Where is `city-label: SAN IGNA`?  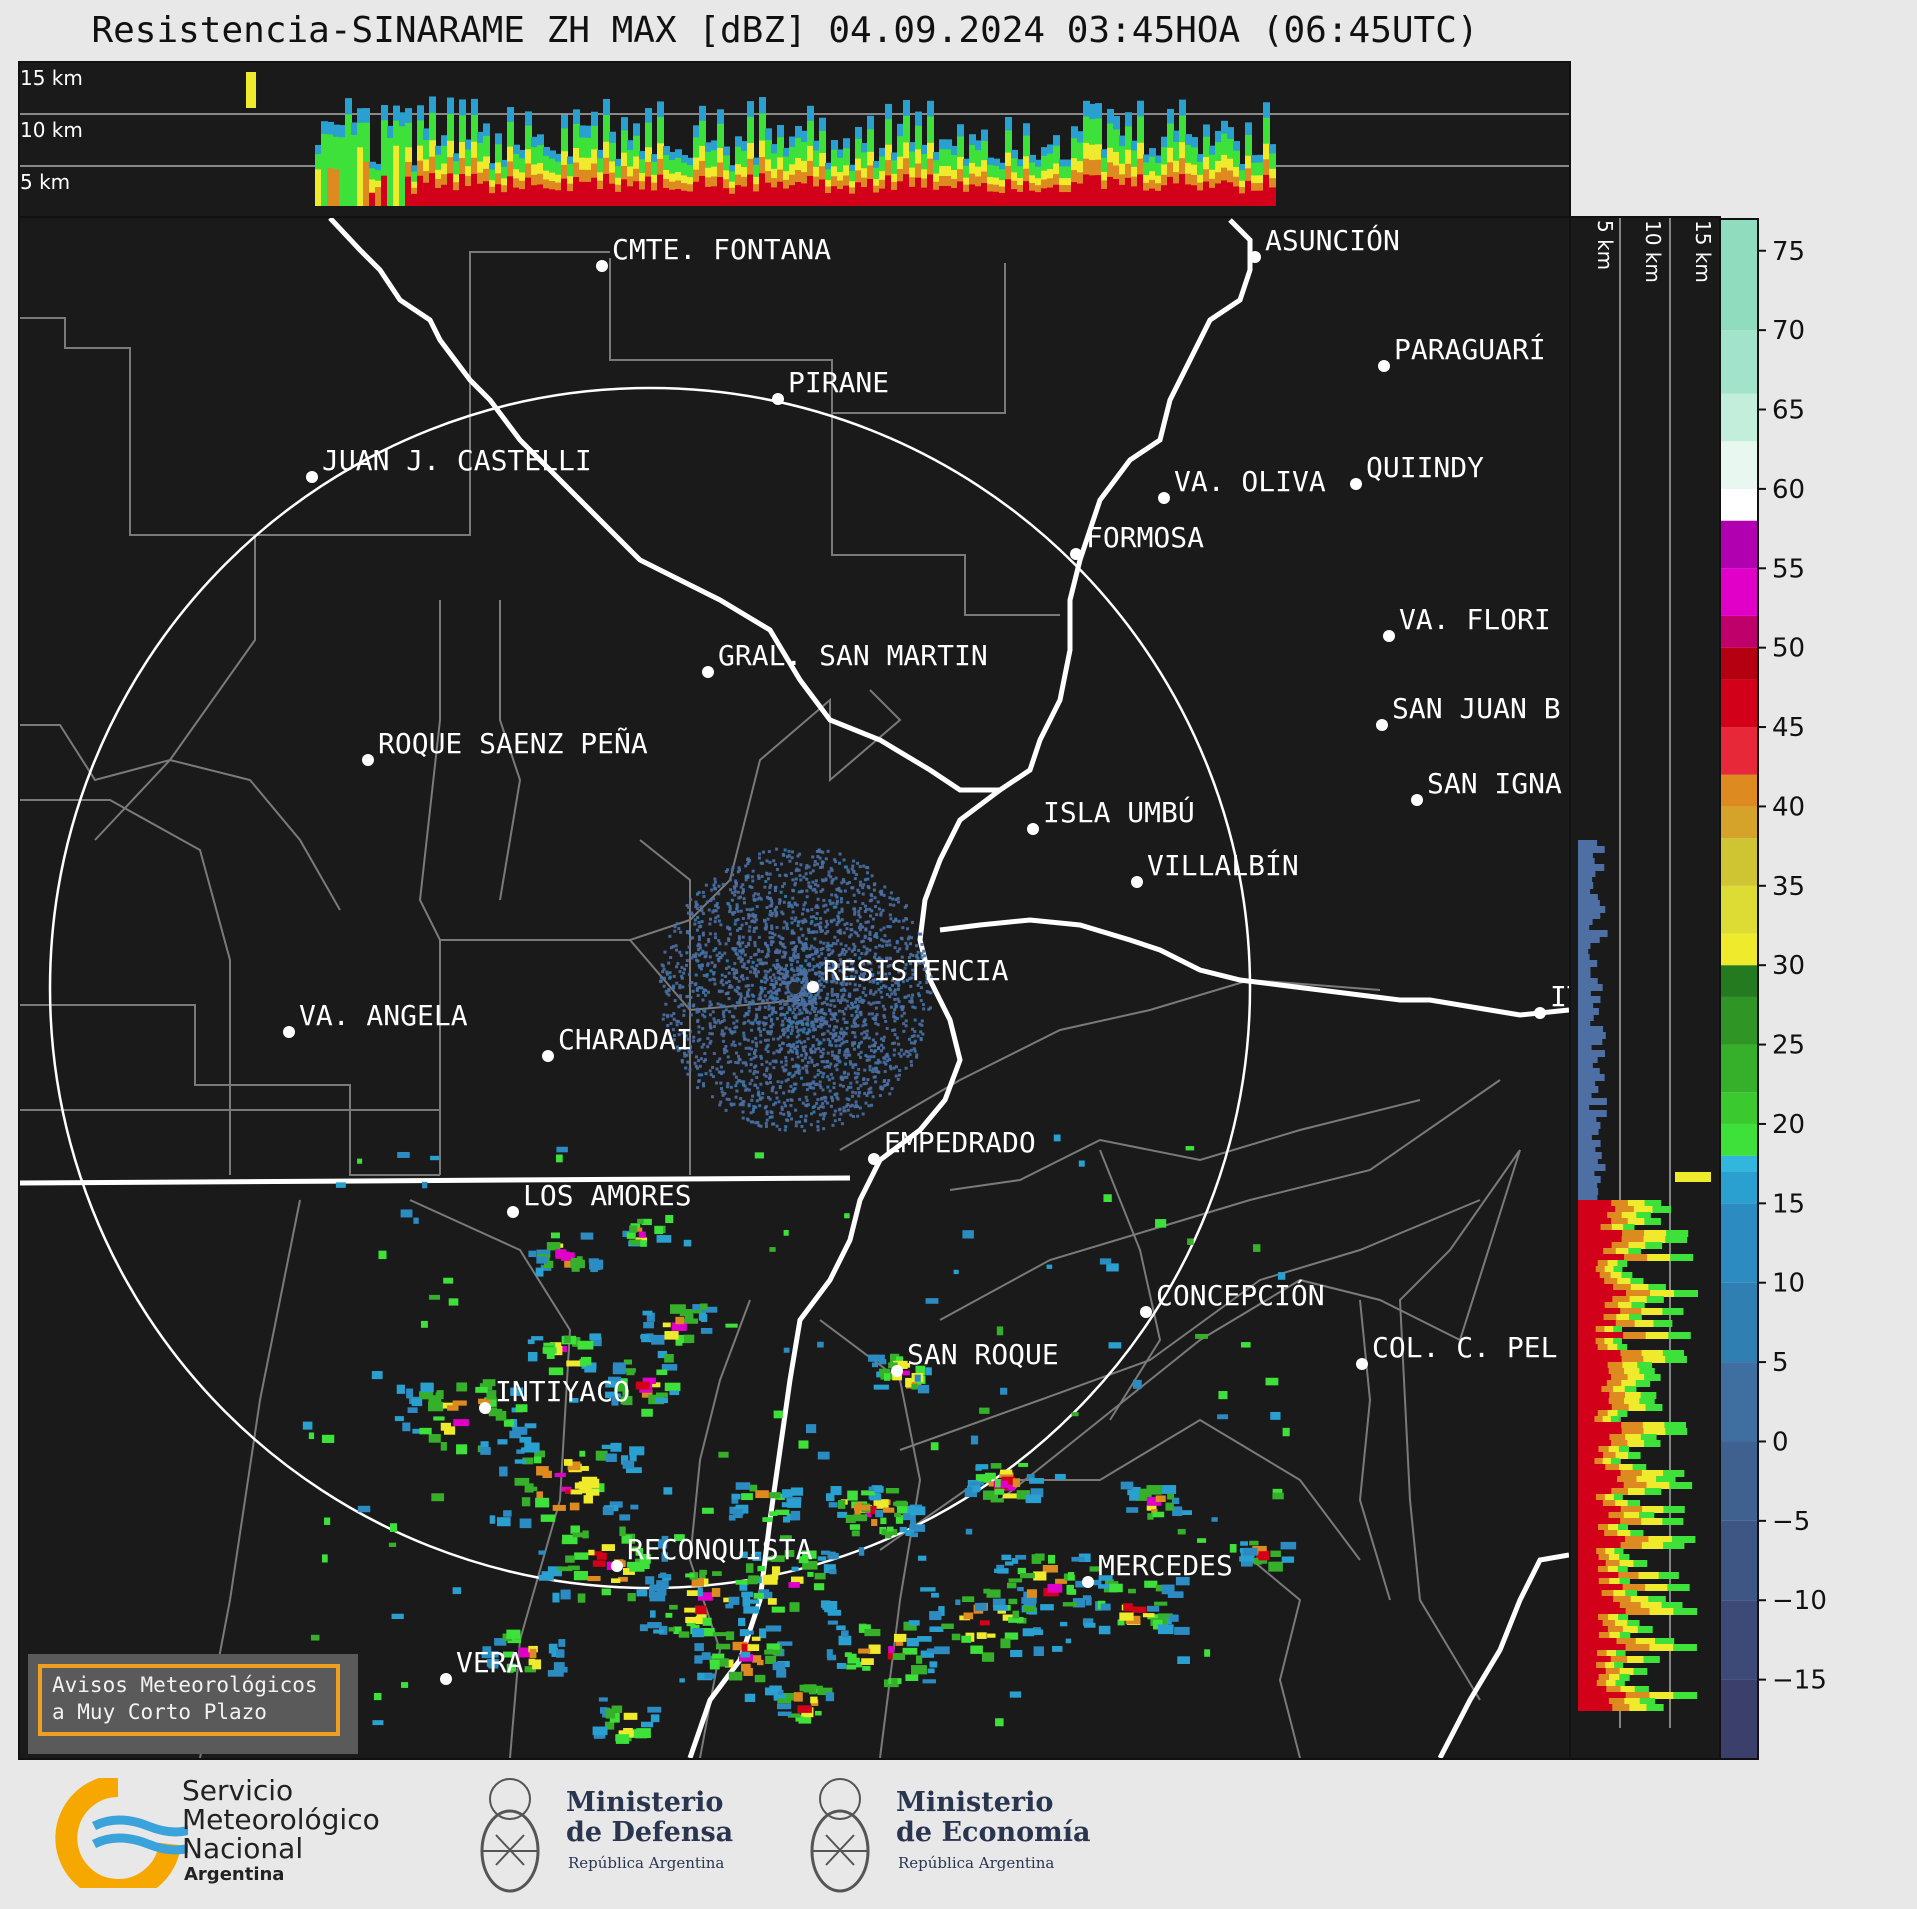
city-label: SAN IGNA is located at coordinates (1494, 783).